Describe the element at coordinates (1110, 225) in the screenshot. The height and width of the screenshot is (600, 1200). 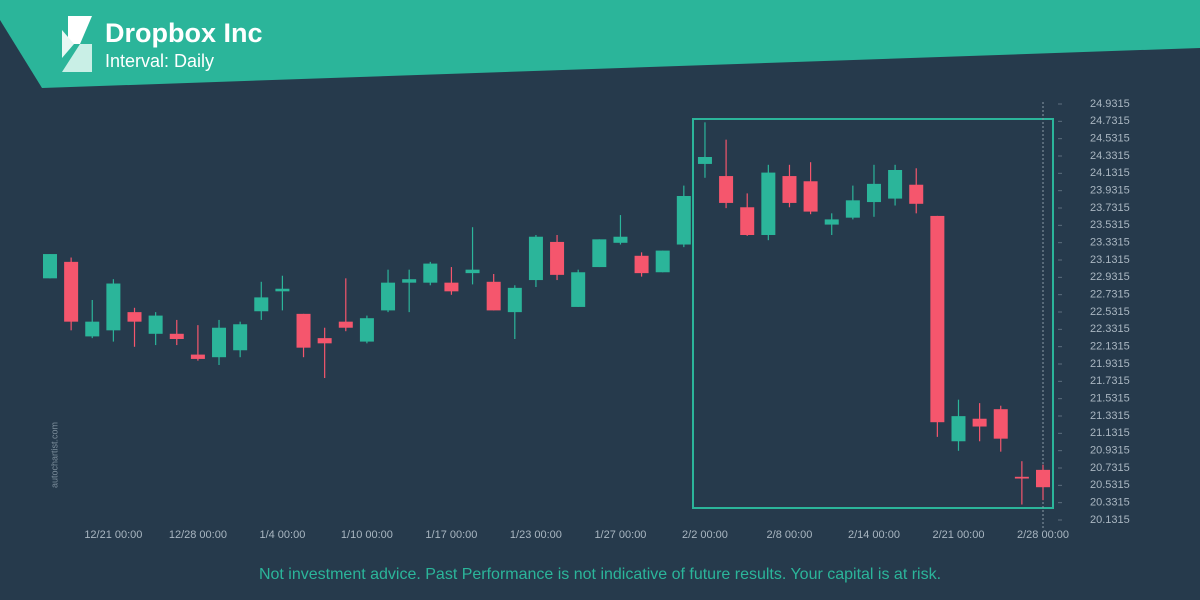
I see `y-tick-label: 23.5315` at that location.